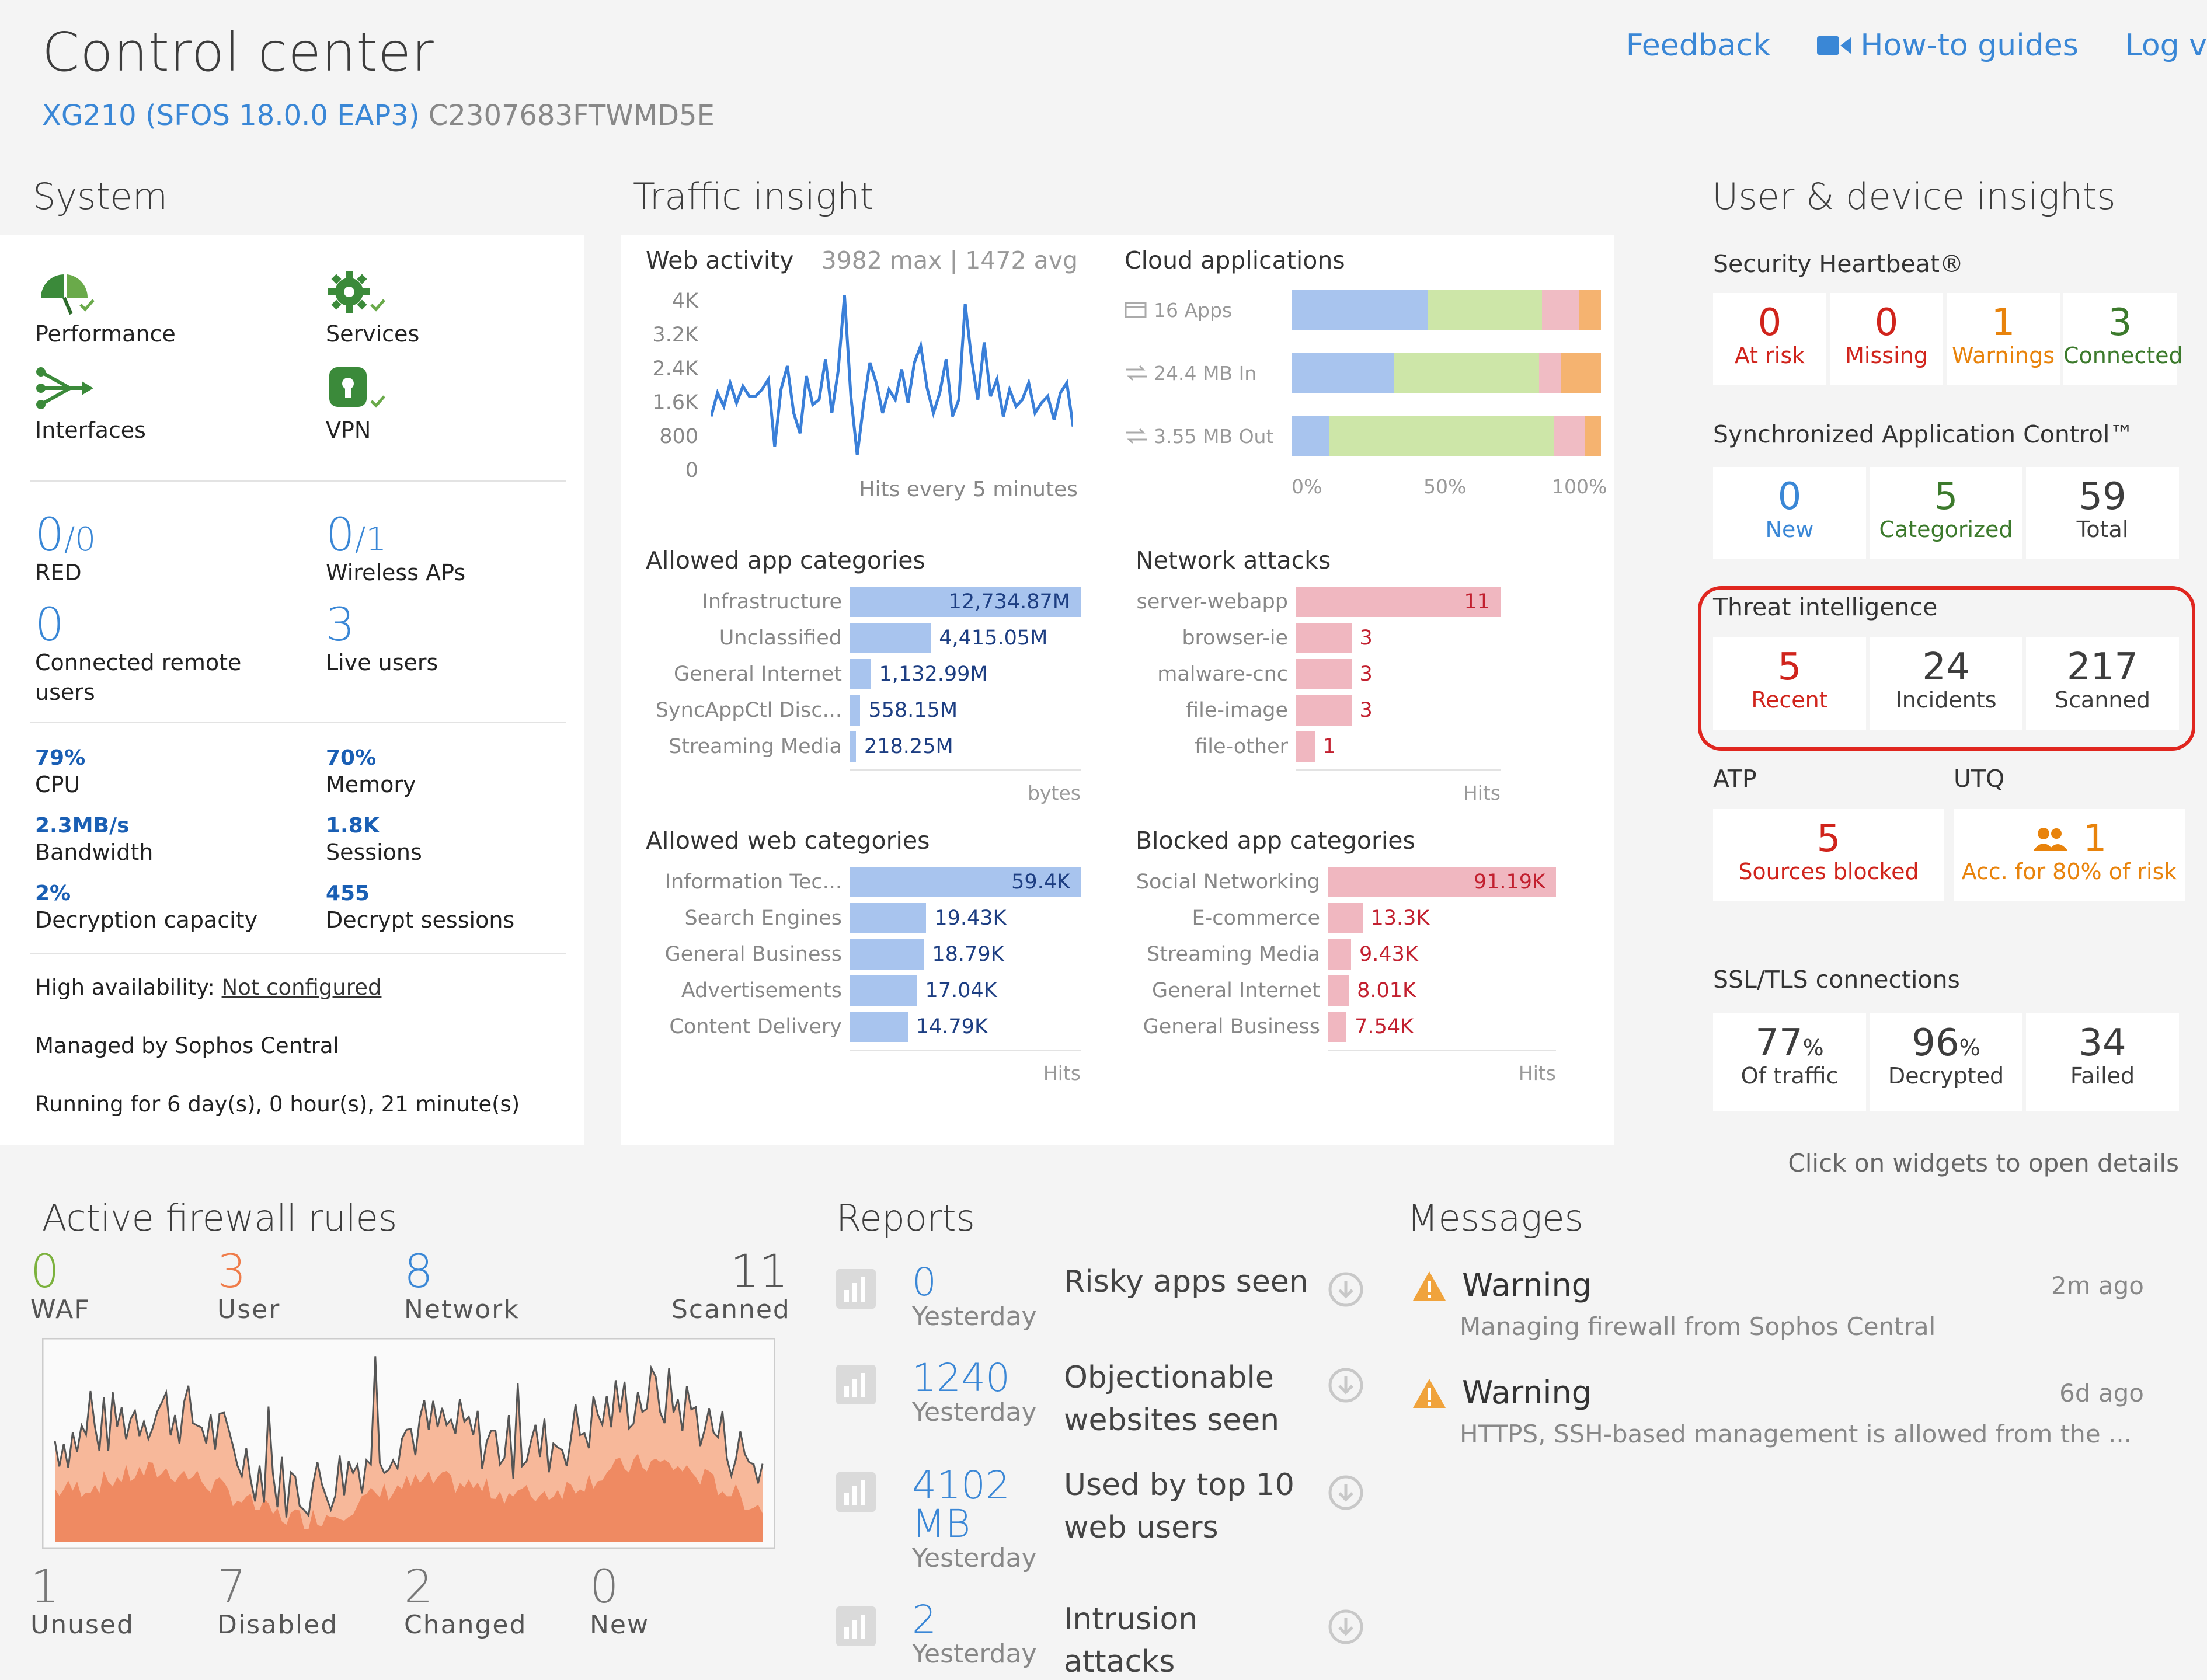 This screenshot has height=1680, width=2207. I want to click on report-chart-icon, so click(856, 1492).